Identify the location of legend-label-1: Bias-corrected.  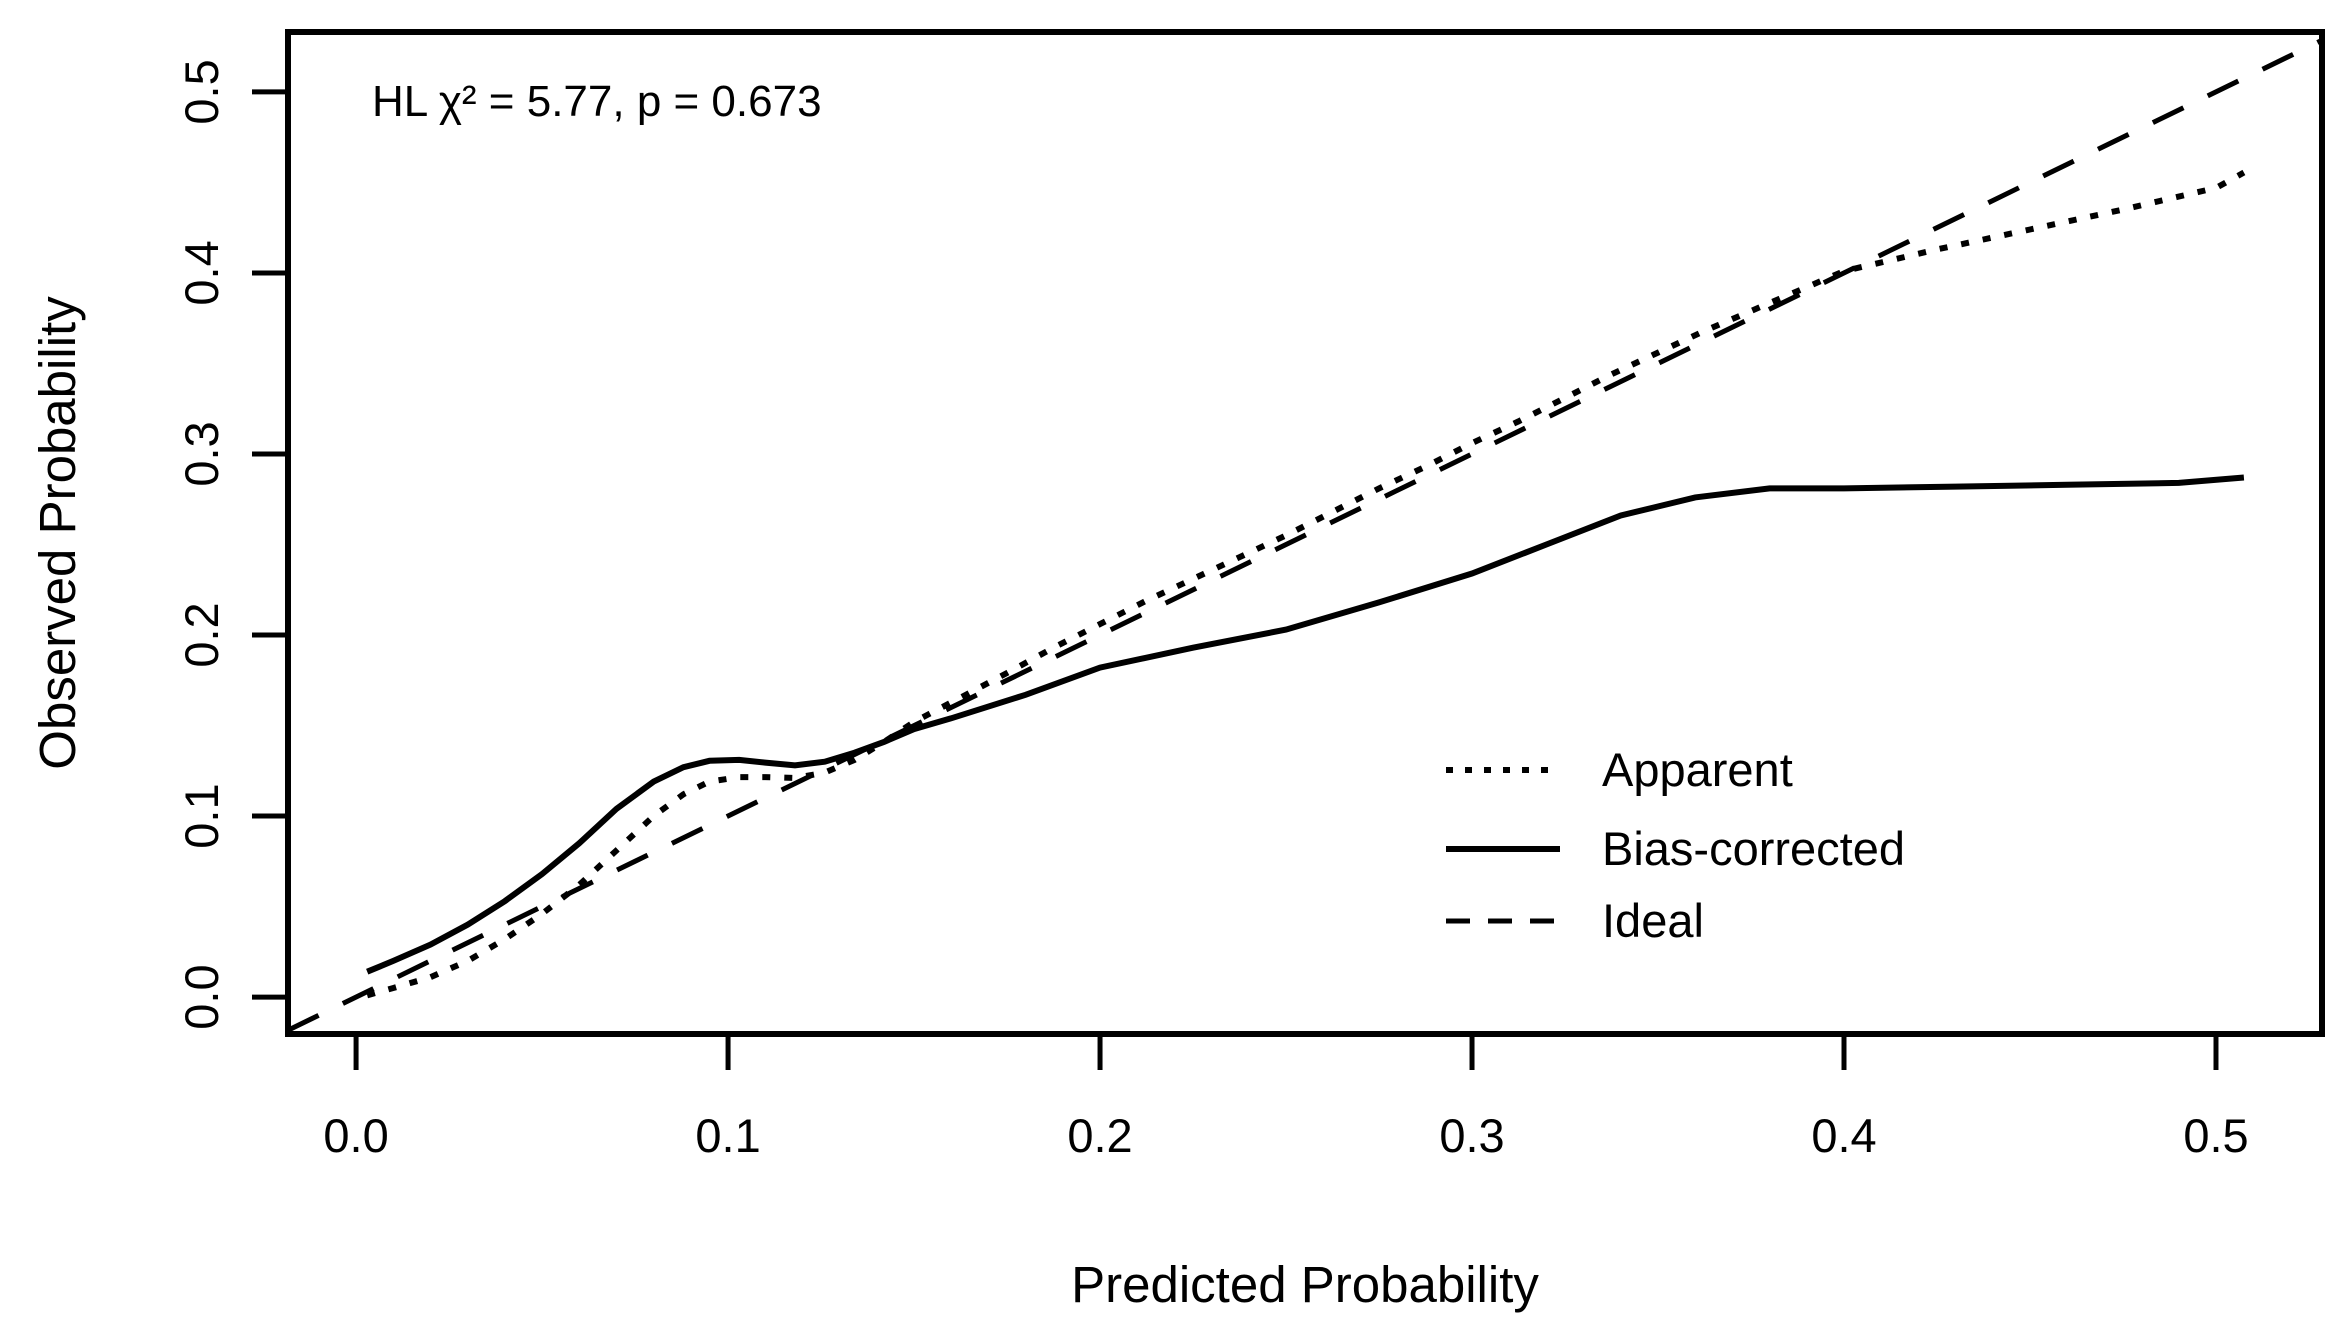
(1753, 848).